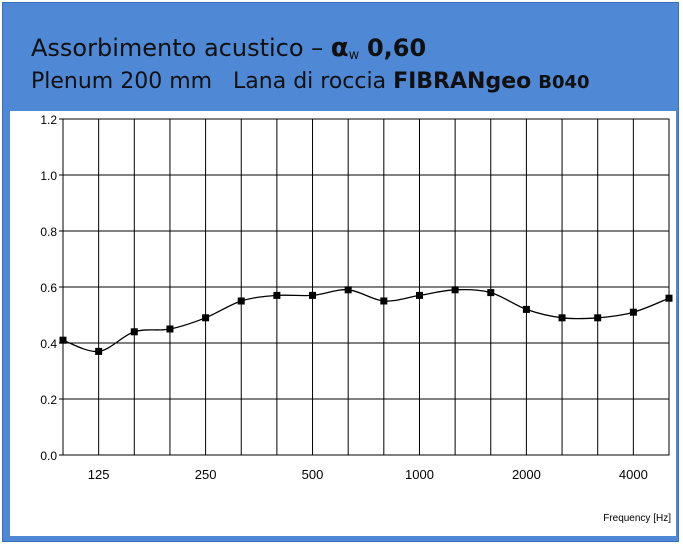 The width and height of the screenshot is (683, 544). What do you see at coordinates (313, 474) in the screenshot?
I see `x-tick-label: 500` at bounding box center [313, 474].